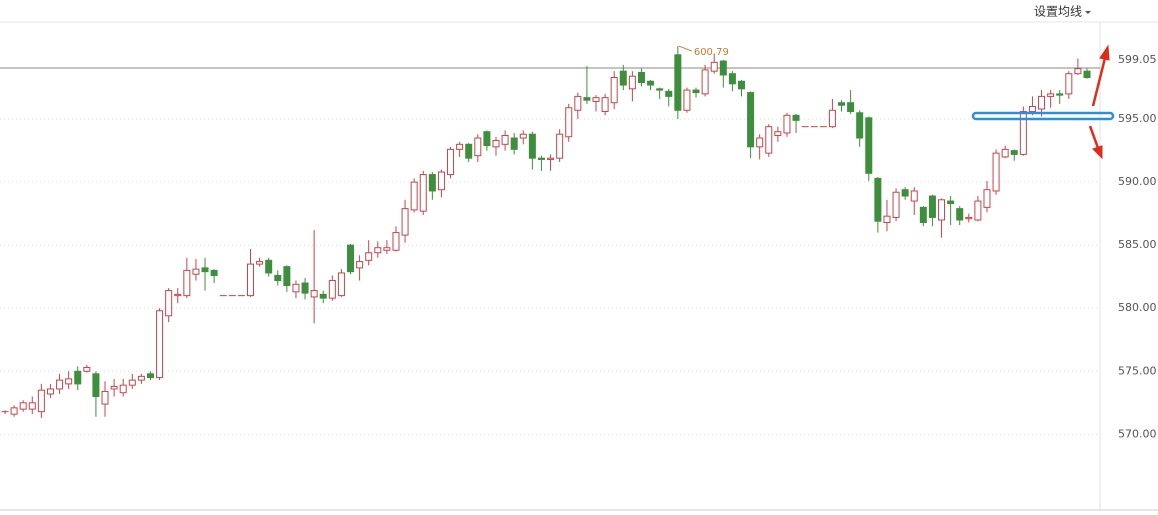 This screenshot has height=515, width=1158. Describe the element at coordinates (1058, 12) in the screenshot. I see `settings-button: 设置均线` at that location.